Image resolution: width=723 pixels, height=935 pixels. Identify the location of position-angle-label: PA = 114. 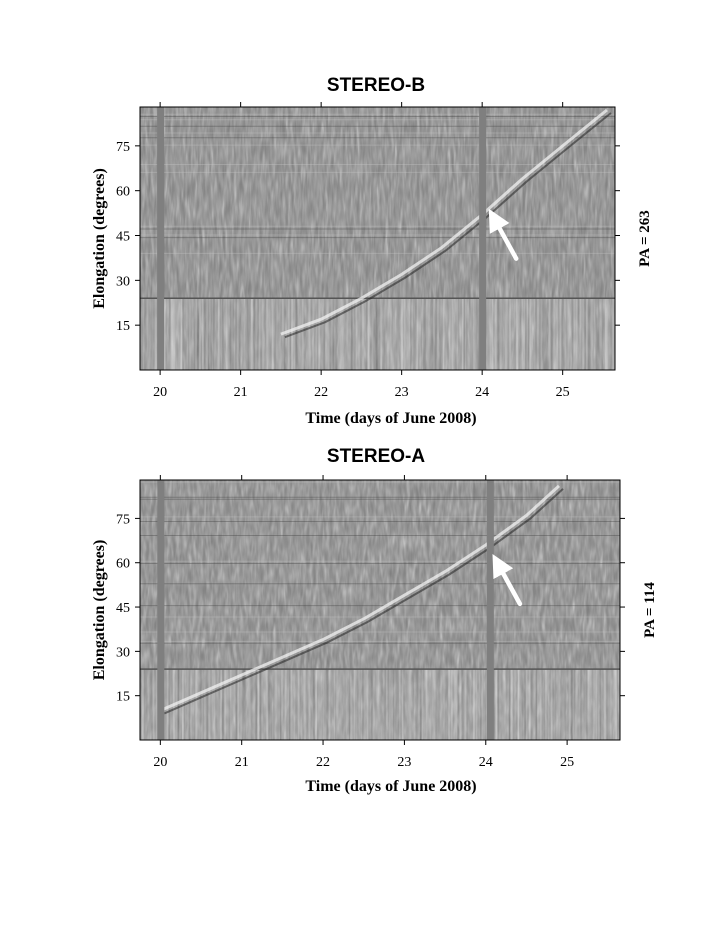
(650, 610).